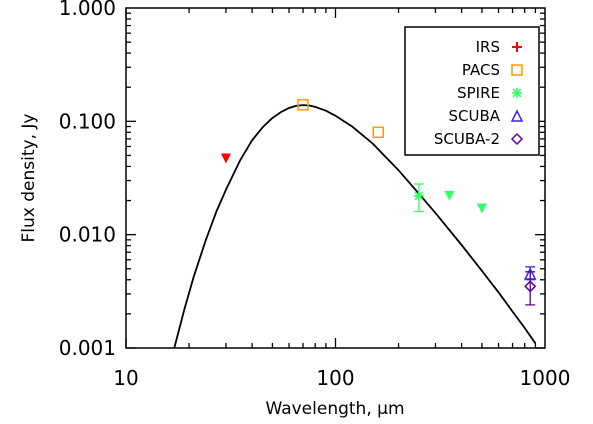 The width and height of the screenshot is (593, 424). I want to click on legend-marker-spire, so click(517, 93).